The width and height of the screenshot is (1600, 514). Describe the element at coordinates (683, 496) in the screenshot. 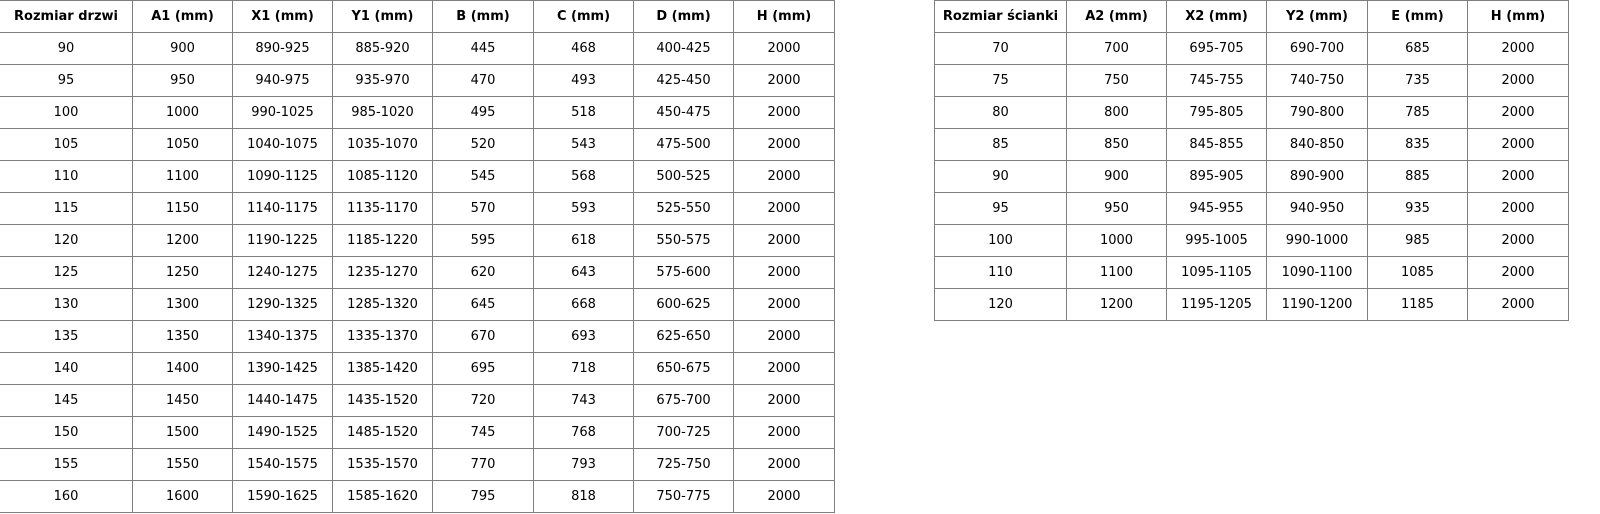

I see `table-cell: 750-775` at that location.